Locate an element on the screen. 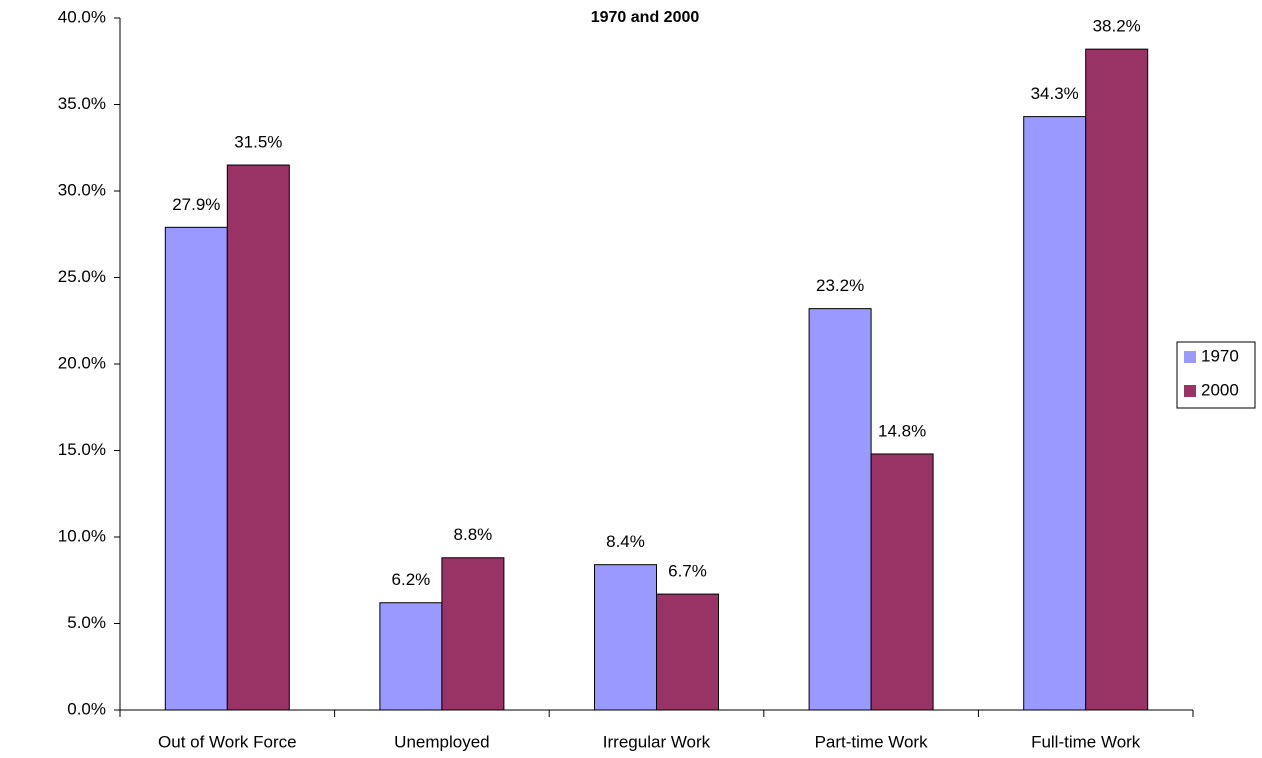  value-label: 14.8% is located at coordinates (902, 430).